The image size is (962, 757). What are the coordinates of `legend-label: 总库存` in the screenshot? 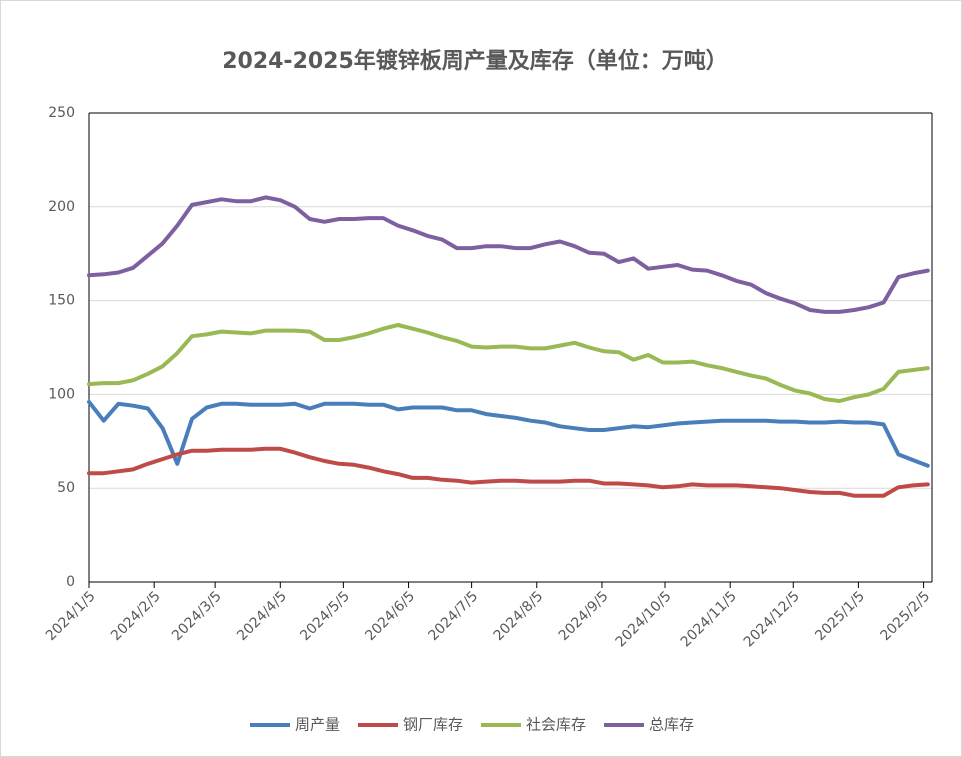 It's located at (671, 725).